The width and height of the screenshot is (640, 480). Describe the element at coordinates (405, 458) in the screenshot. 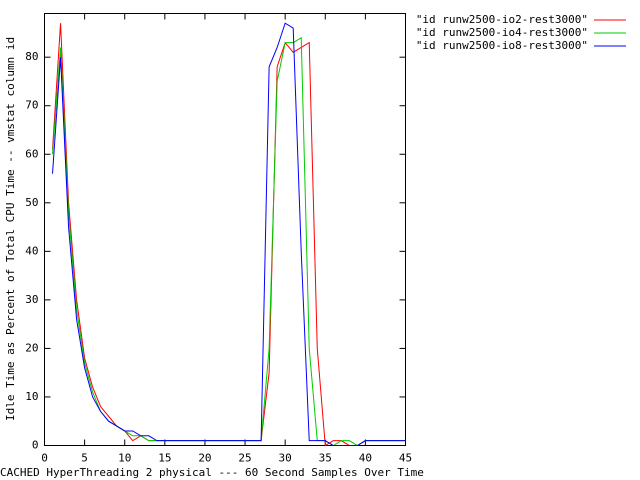

I see `x-tick-label: 45` at that location.